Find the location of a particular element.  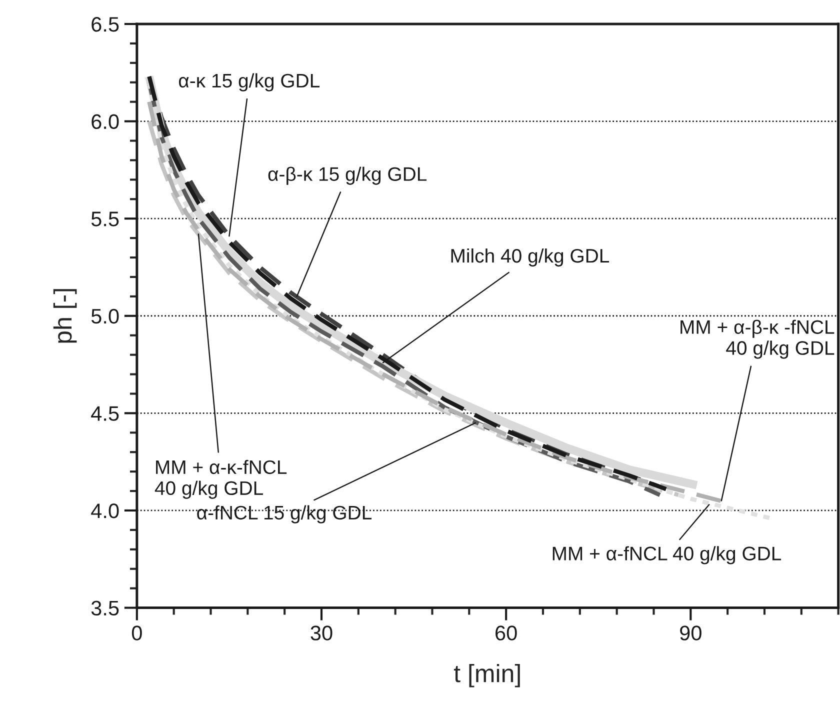

y-tick-label: 6.5 is located at coordinates (105, 24).